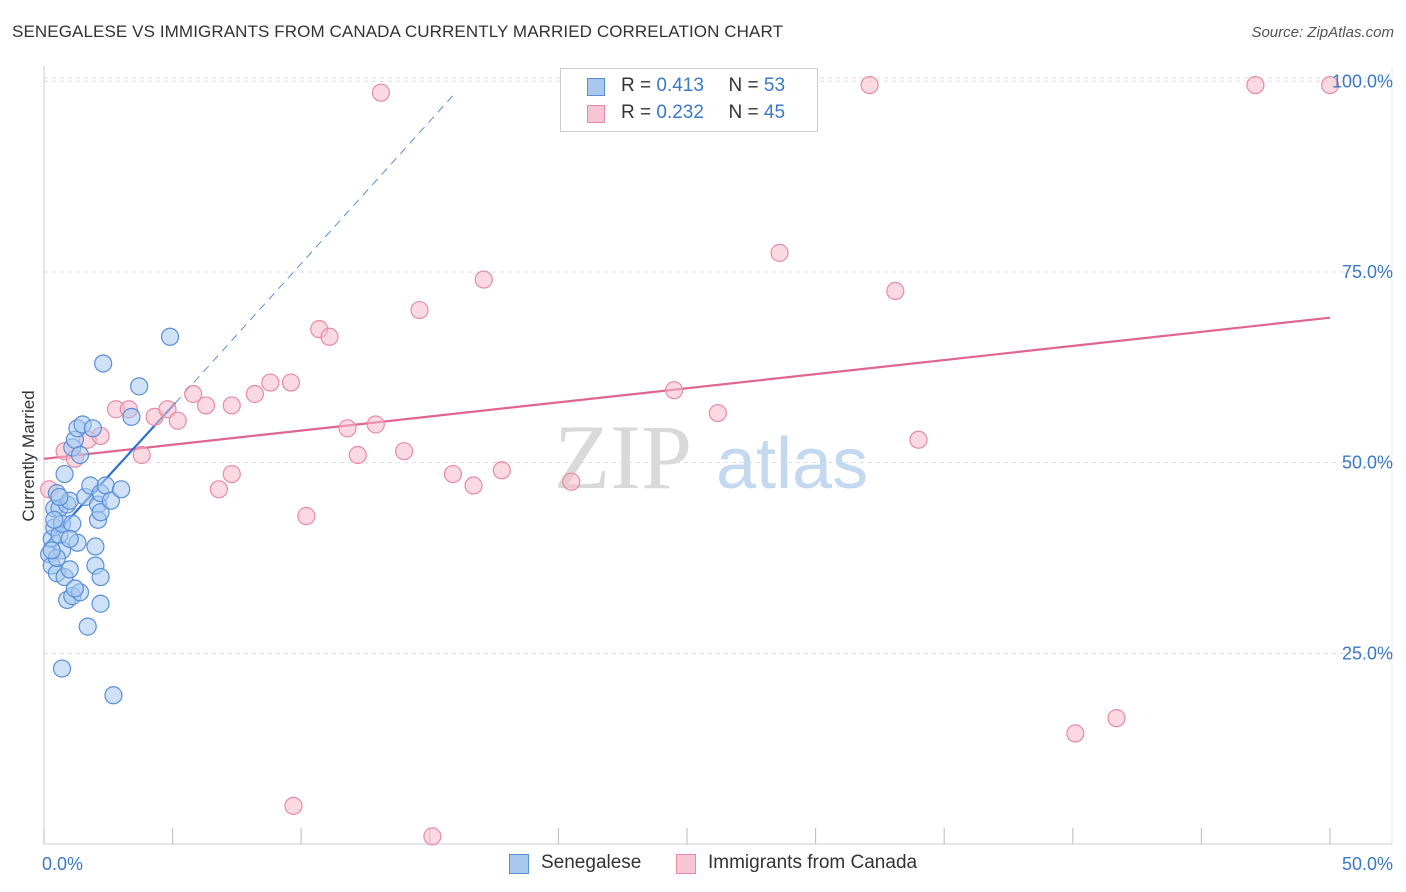  What do you see at coordinates (680, 112) in the screenshot?
I see `legend-r-value: 0.232` at bounding box center [680, 112].